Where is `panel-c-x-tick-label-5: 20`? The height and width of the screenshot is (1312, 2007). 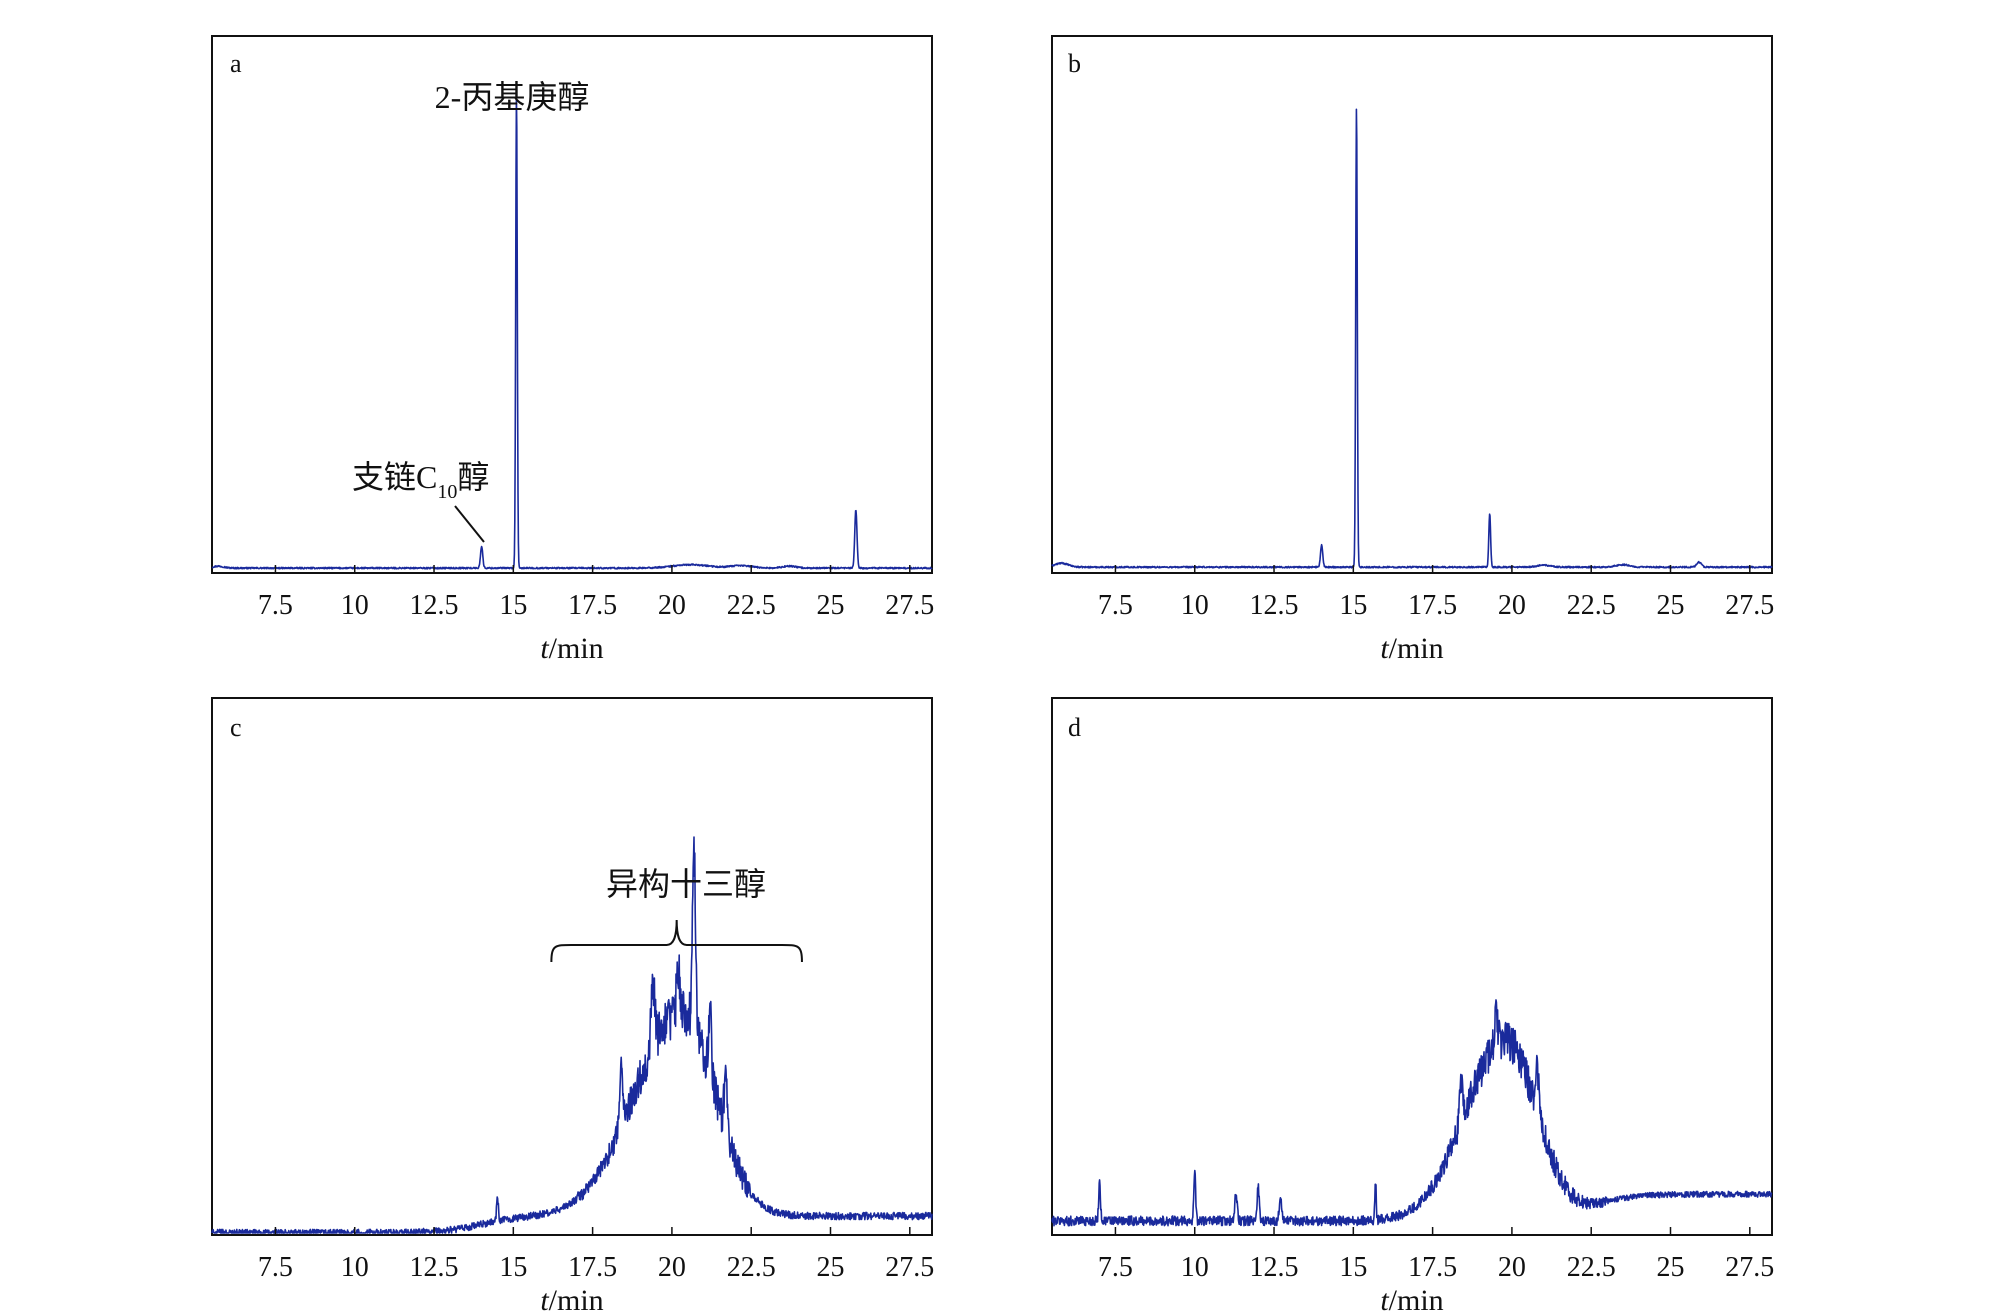 panel-c-x-tick-label-5: 20 is located at coordinates (672, 1267).